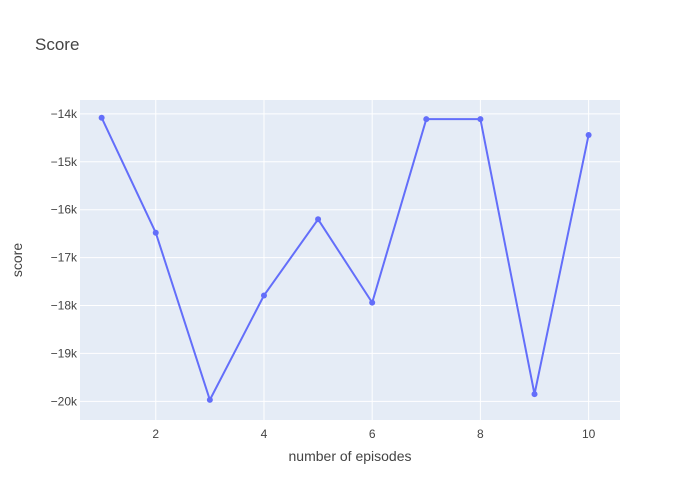 The image size is (700, 500). I want to click on x-tick-label: 6, so click(372, 434).